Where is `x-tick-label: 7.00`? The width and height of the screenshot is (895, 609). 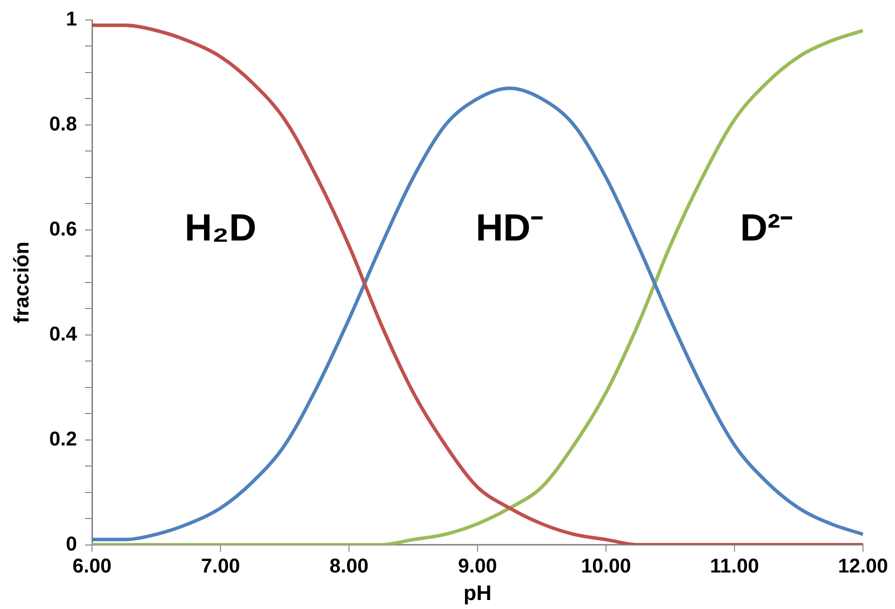
x-tick-label: 7.00 is located at coordinates (220, 566).